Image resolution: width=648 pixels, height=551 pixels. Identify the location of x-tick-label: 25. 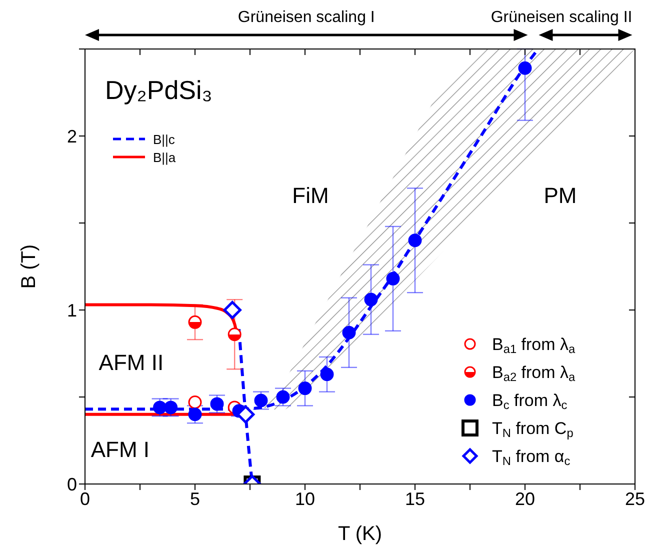
(635, 498).